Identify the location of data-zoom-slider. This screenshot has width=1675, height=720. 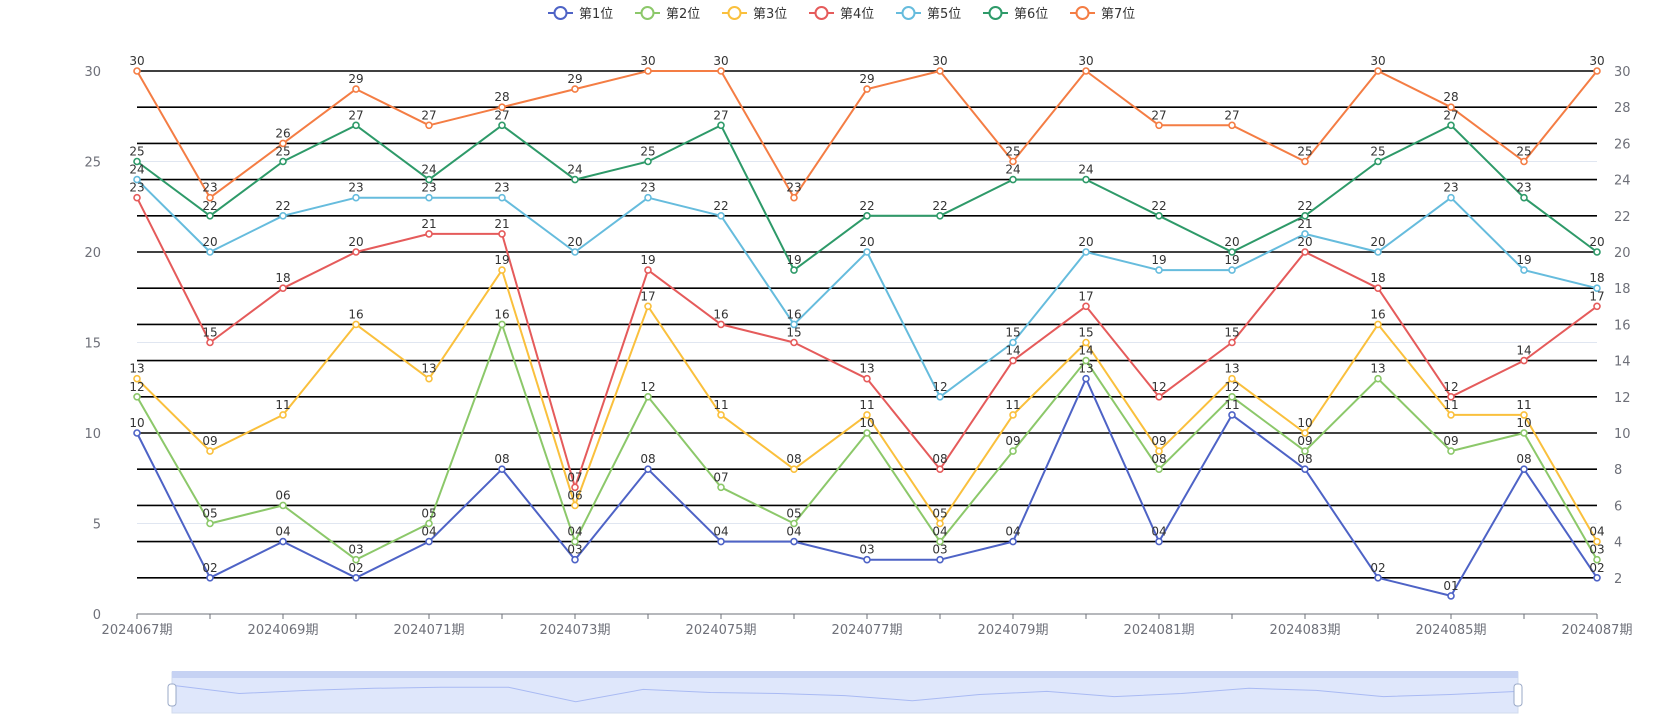
(845, 692).